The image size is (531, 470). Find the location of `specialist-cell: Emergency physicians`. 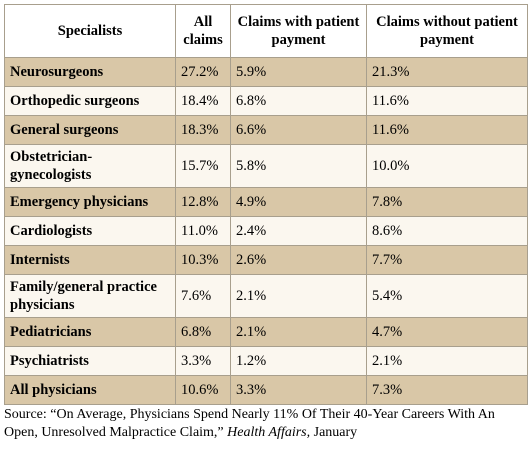

specialist-cell: Emergency physicians is located at coordinates (90, 202).